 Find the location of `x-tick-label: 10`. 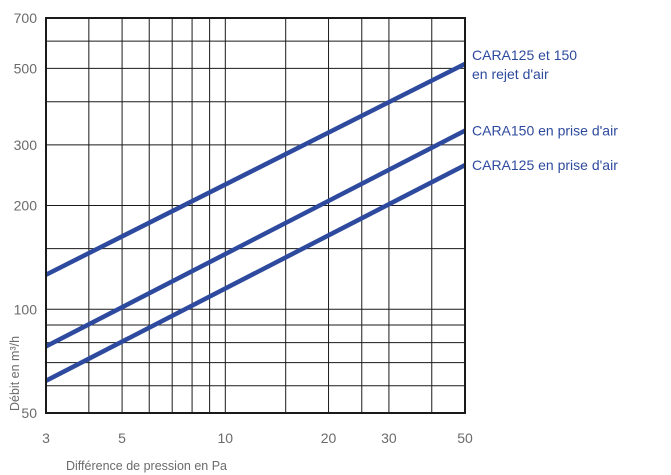

x-tick-label: 10 is located at coordinates (226, 438).